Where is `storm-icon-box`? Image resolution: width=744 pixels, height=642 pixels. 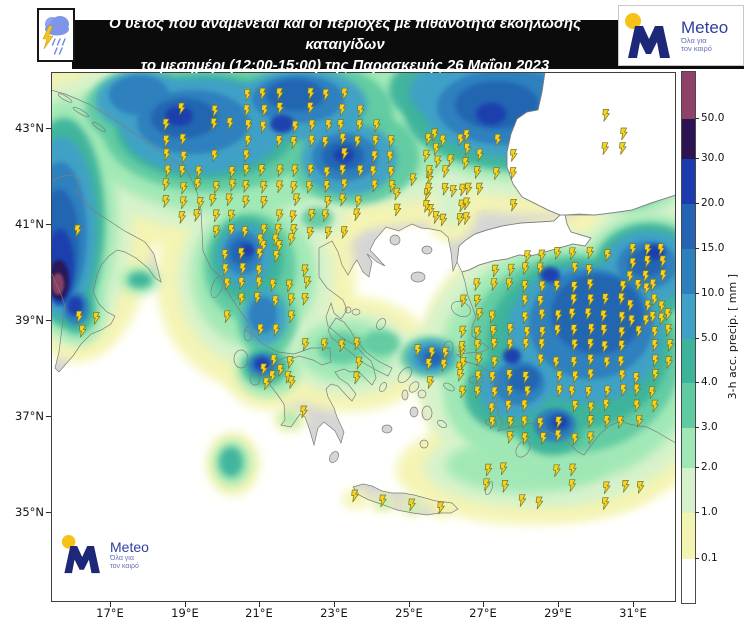 storm-icon-box is located at coordinates (56, 35).